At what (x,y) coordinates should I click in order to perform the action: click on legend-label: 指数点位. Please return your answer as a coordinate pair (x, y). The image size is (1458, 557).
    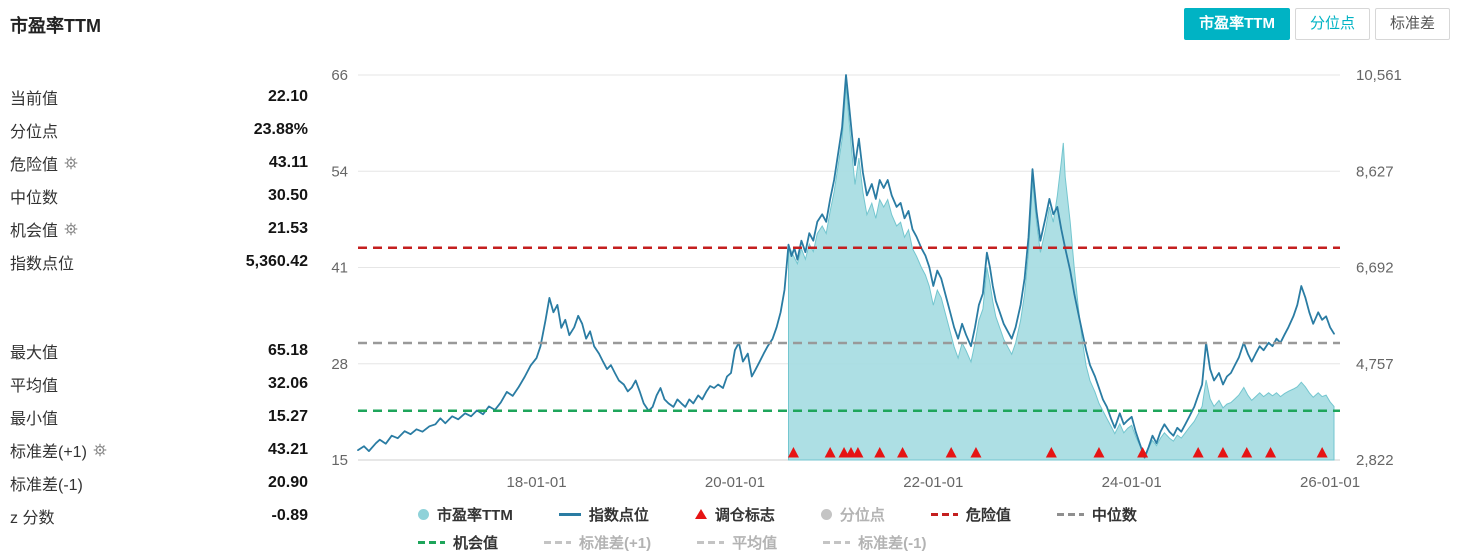
    Looking at the image, I should click on (618, 515).